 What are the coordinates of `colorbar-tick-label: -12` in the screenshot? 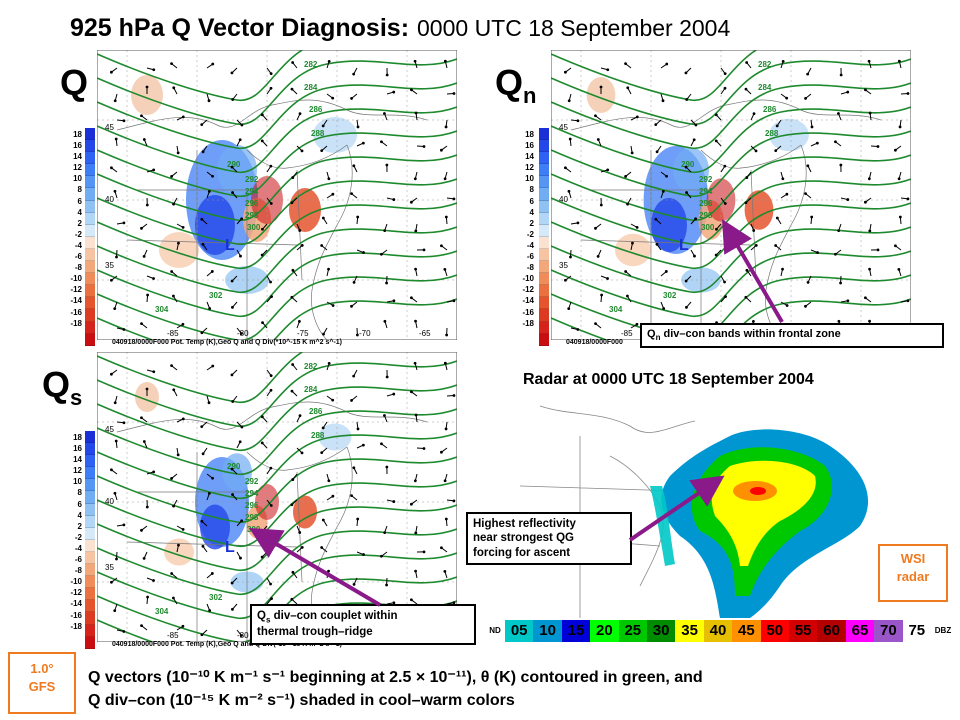 It's located at (76, 593).